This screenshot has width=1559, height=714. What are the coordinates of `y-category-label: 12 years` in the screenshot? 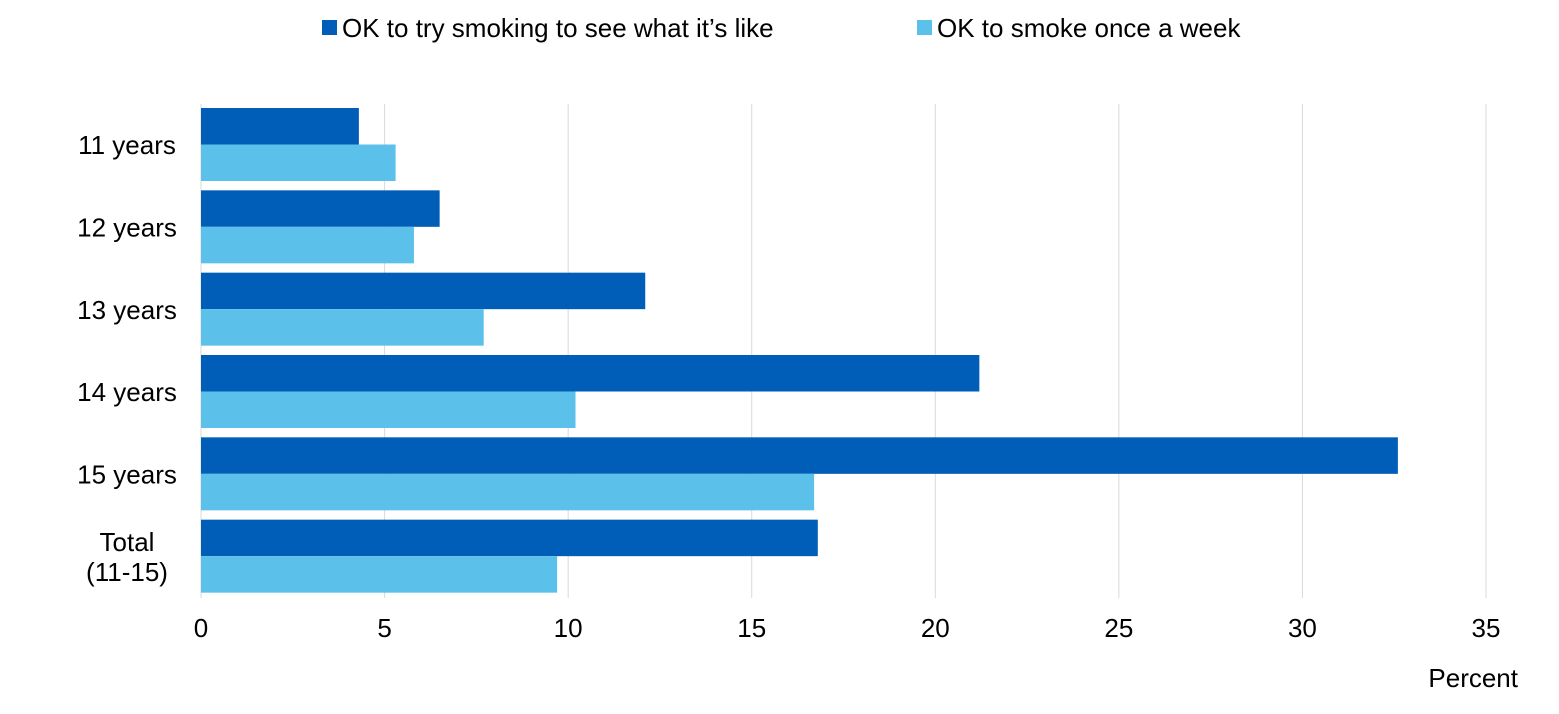 It's located at (127, 228).